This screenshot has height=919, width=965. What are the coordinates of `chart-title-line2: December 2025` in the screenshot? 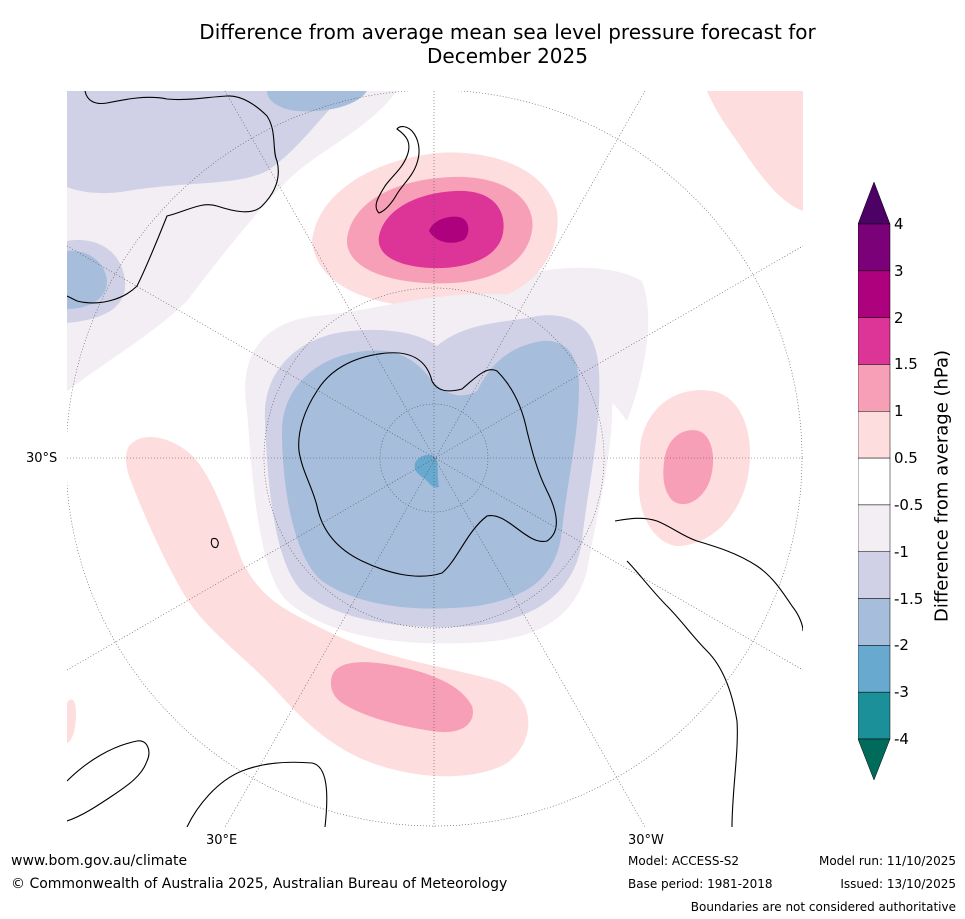 It's located at (507, 56).